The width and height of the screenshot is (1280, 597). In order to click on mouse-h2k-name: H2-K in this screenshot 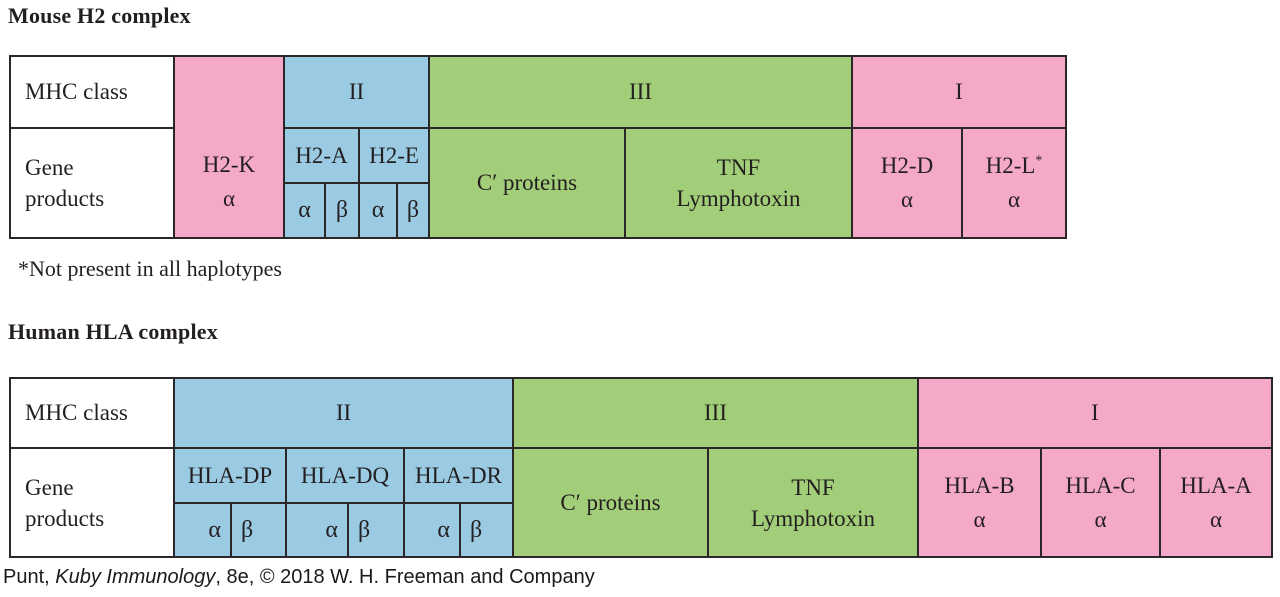, I will do `click(229, 164)`.